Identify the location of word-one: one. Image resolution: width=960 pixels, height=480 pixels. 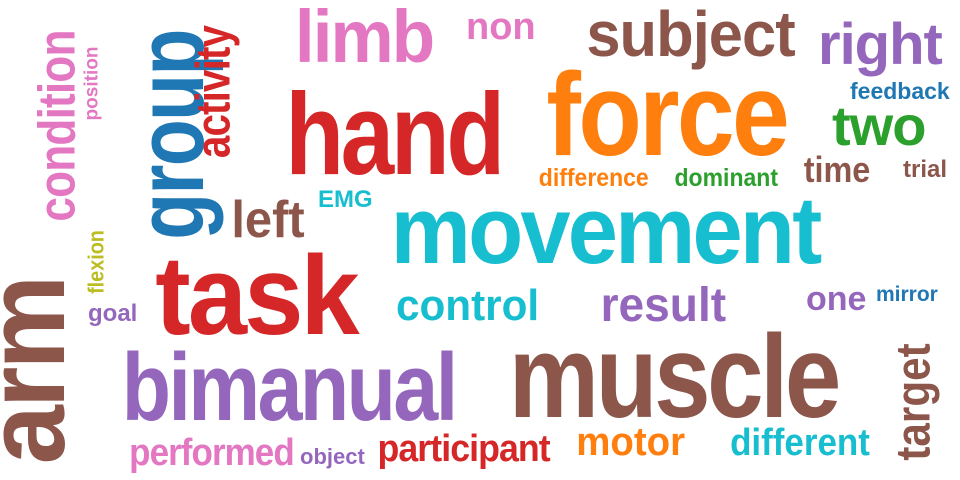
(836, 299).